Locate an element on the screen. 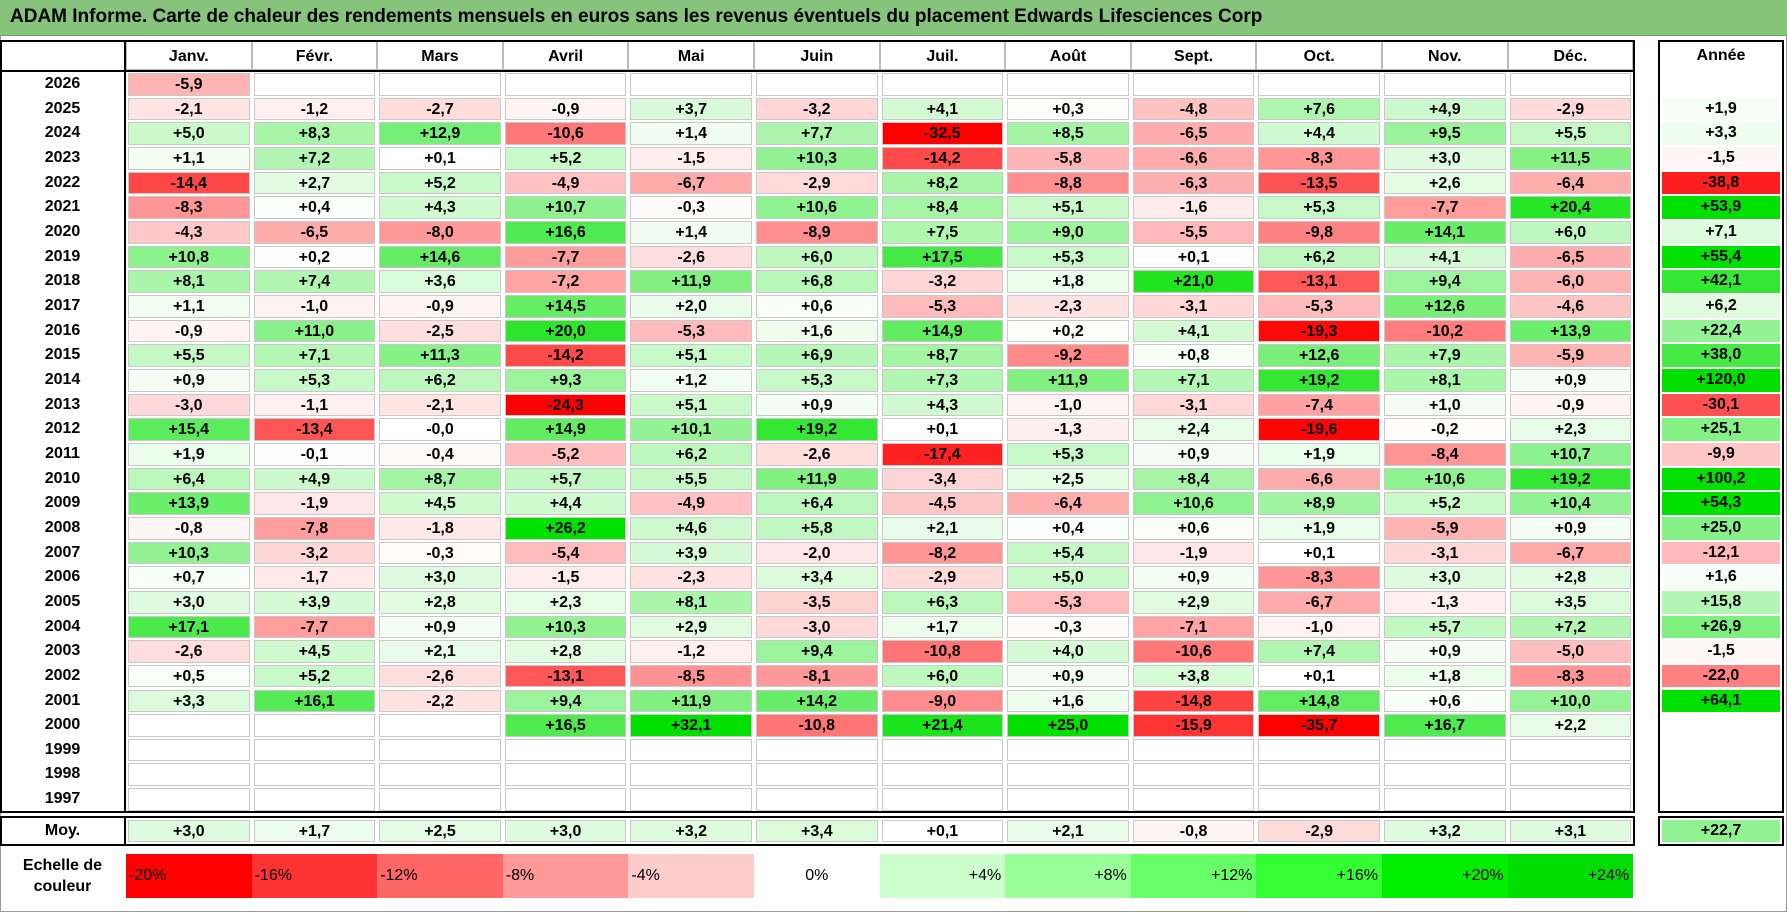  year-label: 2021 is located at coordinates (62, 207).